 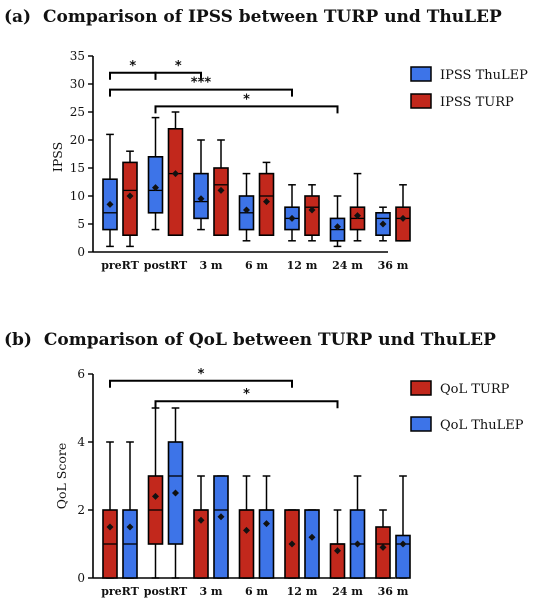 I want to click on significance-label: ***, so click(x=201, y=83).